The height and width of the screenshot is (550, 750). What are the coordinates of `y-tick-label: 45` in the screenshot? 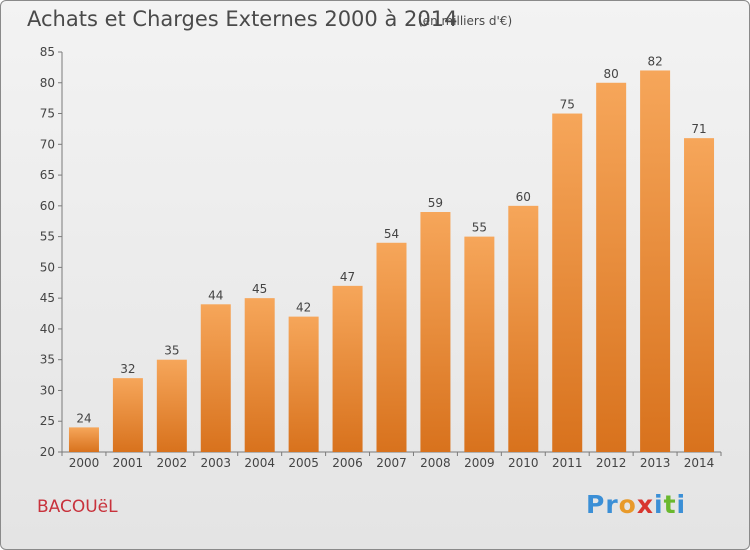 It's located at (47, 298).